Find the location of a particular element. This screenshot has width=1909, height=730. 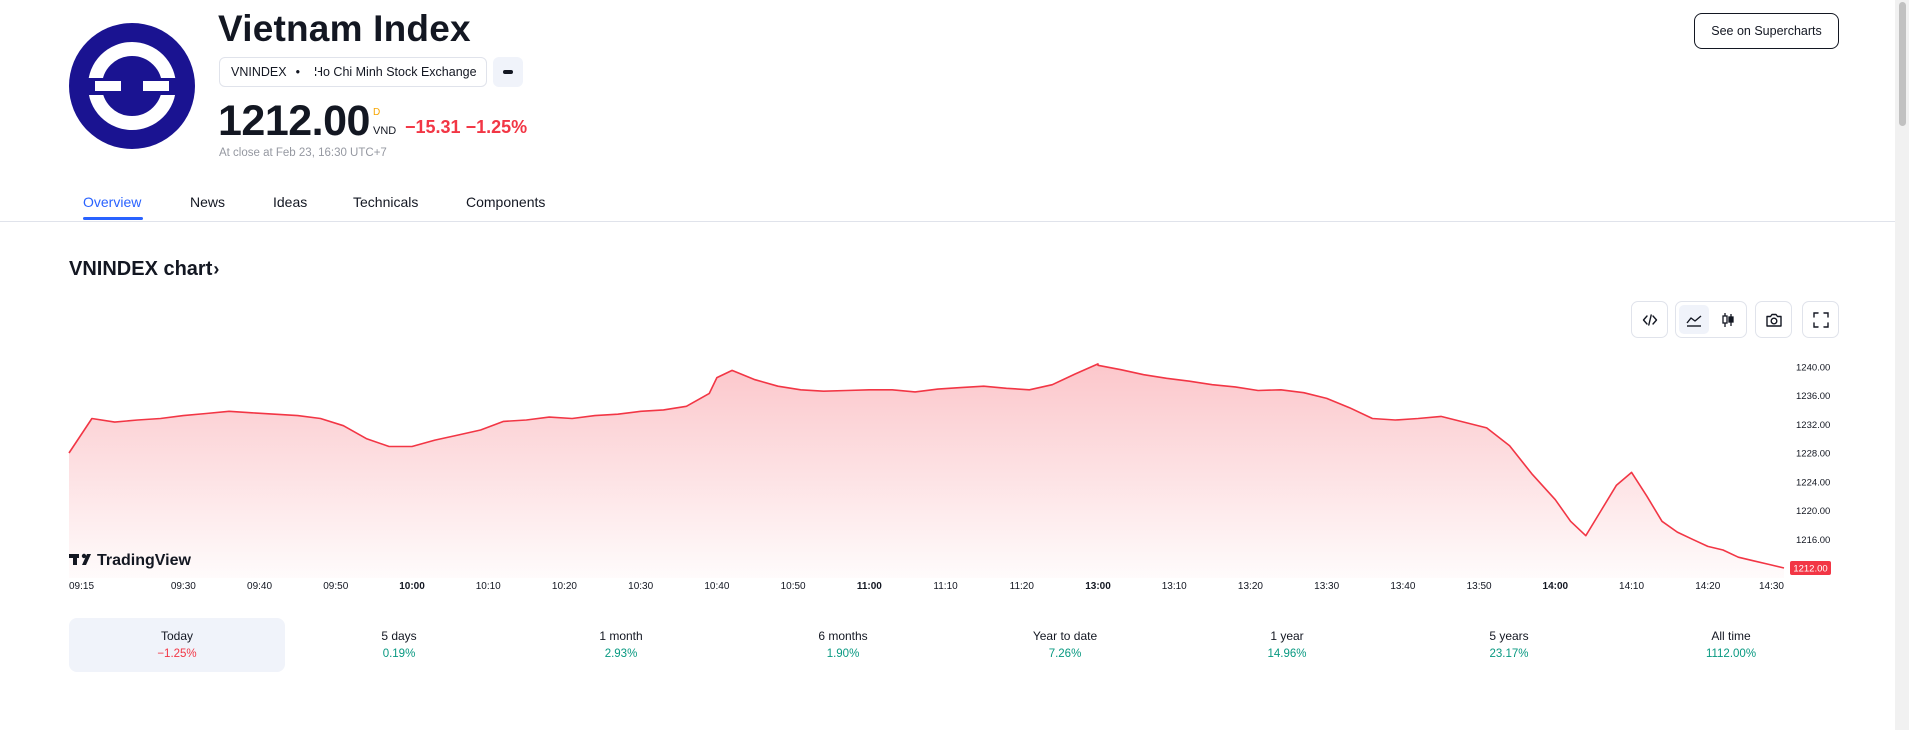

x-axis-tick-label: 13:30 is located at coordinates (1326, 586).